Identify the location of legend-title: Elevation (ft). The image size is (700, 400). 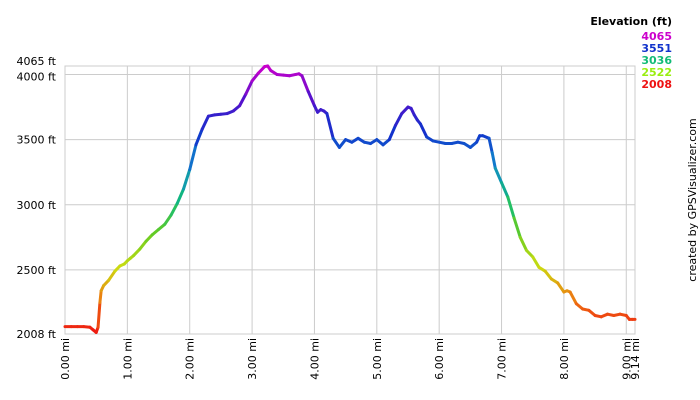
(631, 21).